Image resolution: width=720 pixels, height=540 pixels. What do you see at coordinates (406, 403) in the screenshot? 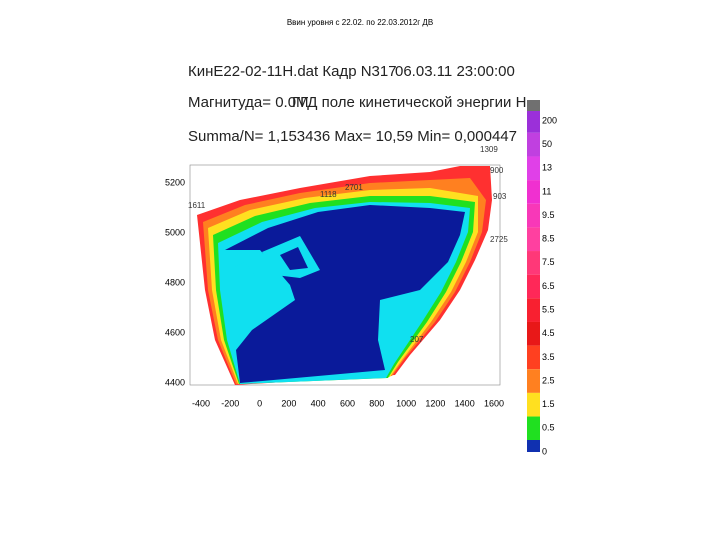
I see `x-tick-label: 1000` at bounding box center [406, 403].